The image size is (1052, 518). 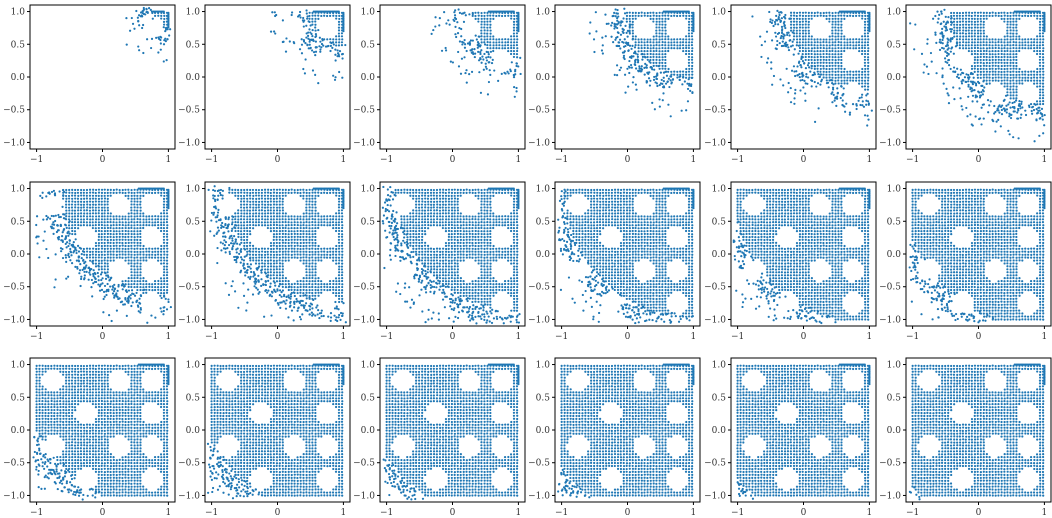 What do you see at coordinates (543, 45) in the screenshot?
I see `y-tick-label: 0.5` at bounding box center [543, 45].